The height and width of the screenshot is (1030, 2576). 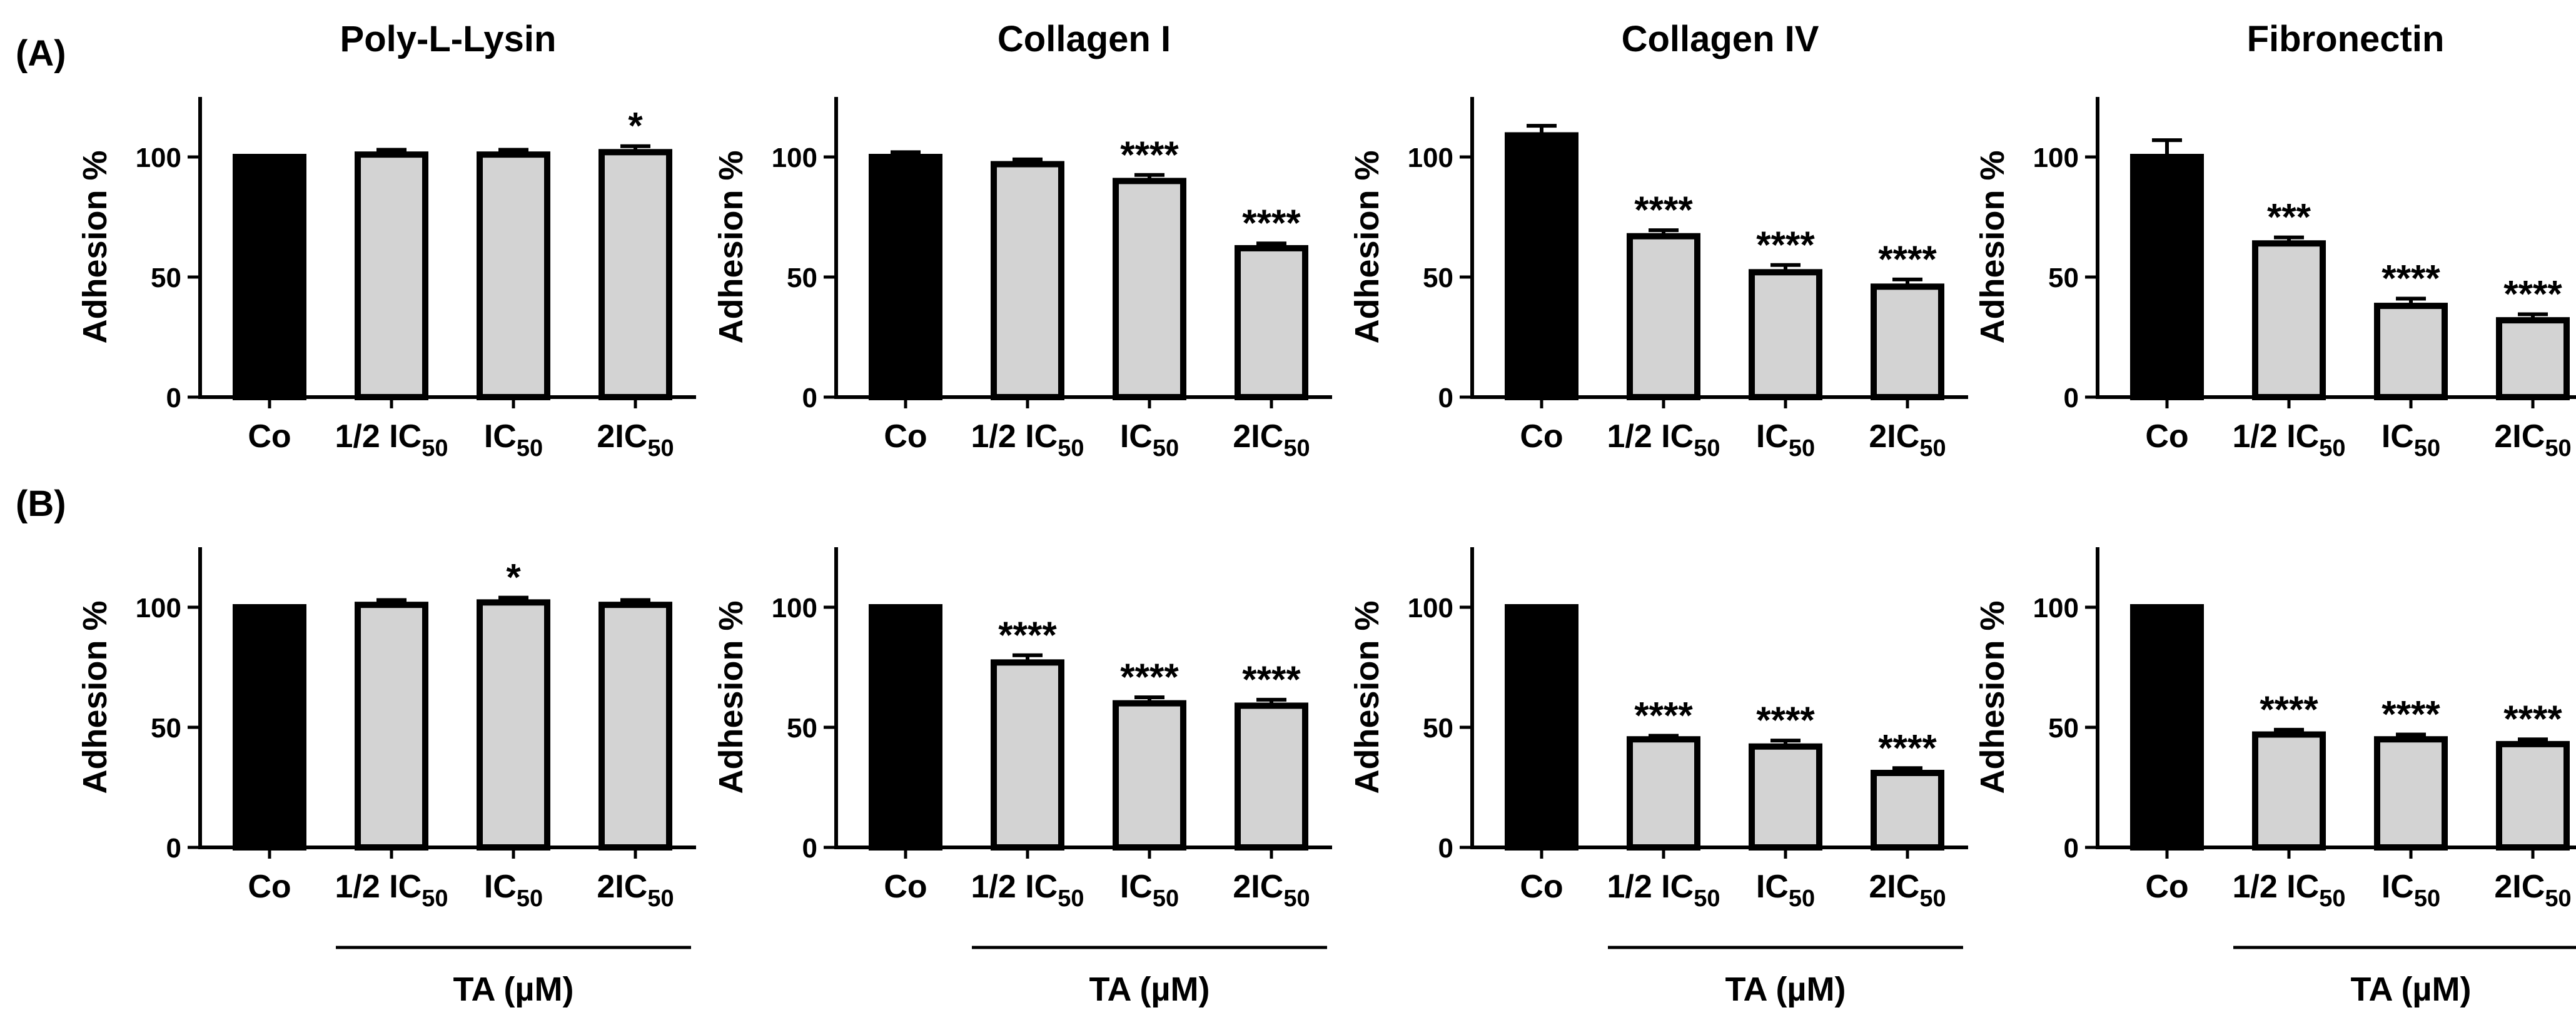 I want to click on chart-title: Poly-L-Lysin, so click(x=448, y=39).